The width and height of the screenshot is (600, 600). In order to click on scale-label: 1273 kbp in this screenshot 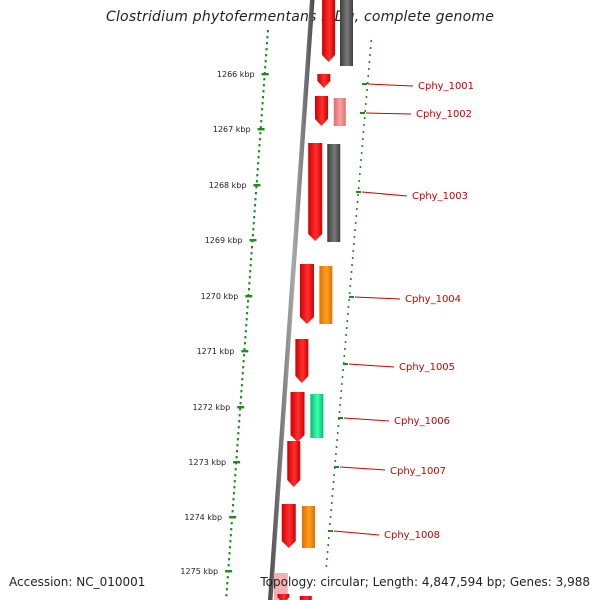, I will do `click(207, 462)`.